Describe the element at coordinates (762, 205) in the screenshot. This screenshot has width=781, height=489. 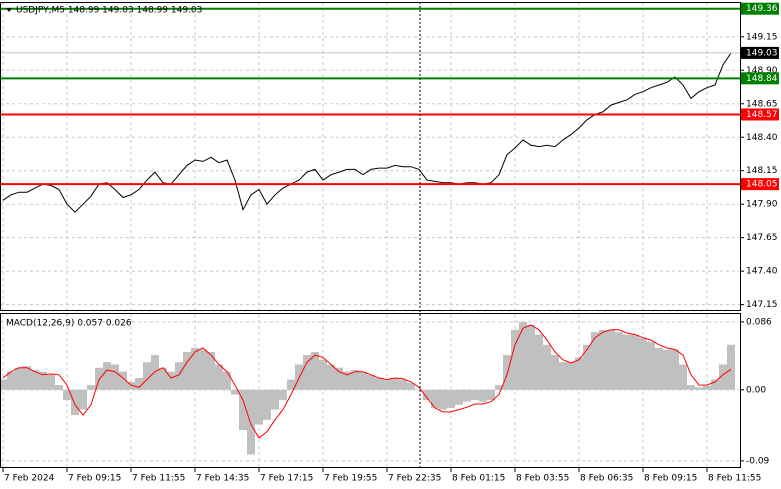
I see `y-tick-label: 147.90` at that location.